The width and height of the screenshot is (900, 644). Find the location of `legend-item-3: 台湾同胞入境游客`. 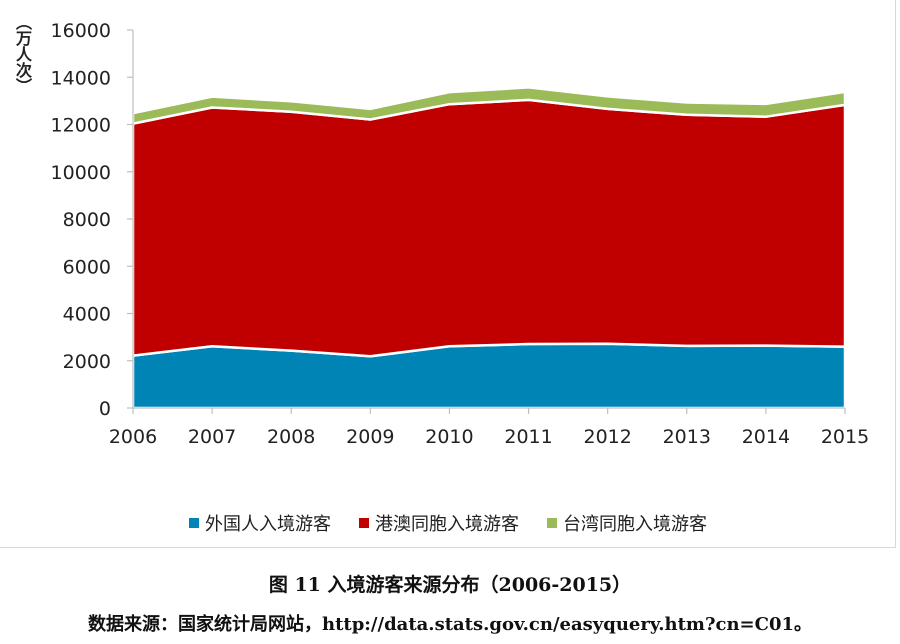

legend-item-3: 台湾同胞入境游客 is located at coordinates (627, 523).